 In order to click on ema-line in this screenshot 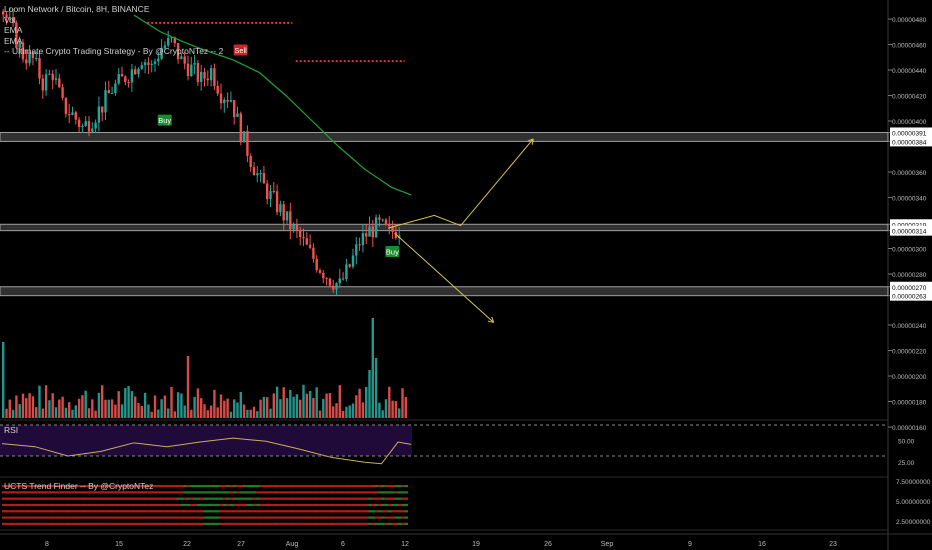, I will do `click(272, 105)`.